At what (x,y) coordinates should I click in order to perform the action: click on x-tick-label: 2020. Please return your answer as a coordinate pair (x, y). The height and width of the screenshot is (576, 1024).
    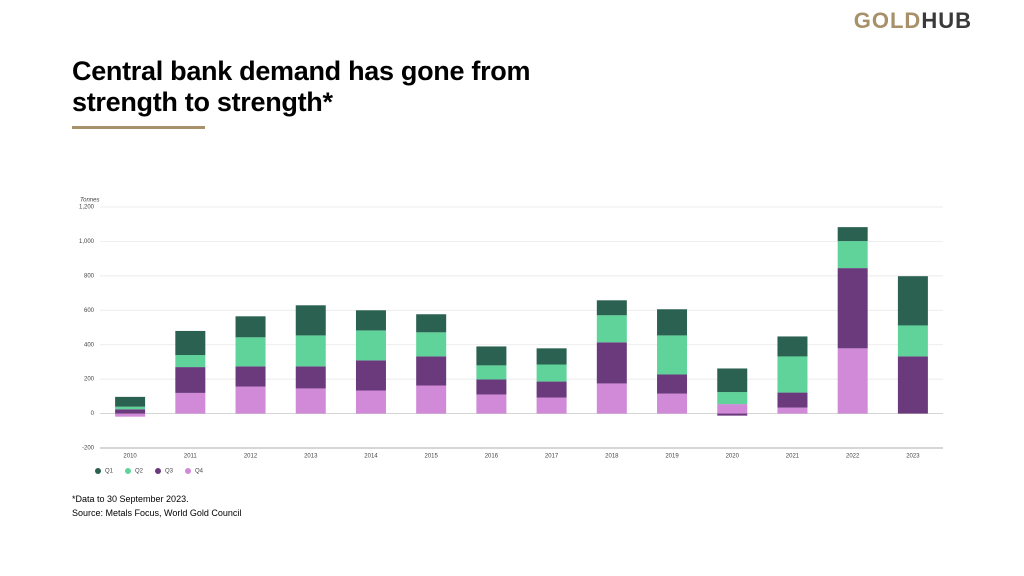
    Looking at the image, I should click on (733, 457).